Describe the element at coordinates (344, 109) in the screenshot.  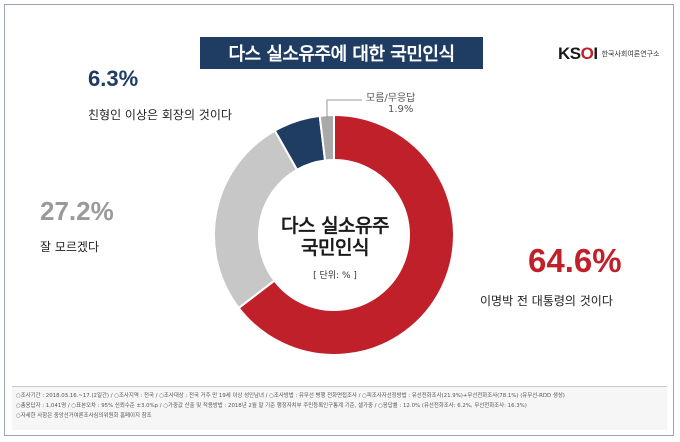
I see `no-answer-leader-line` at that location.